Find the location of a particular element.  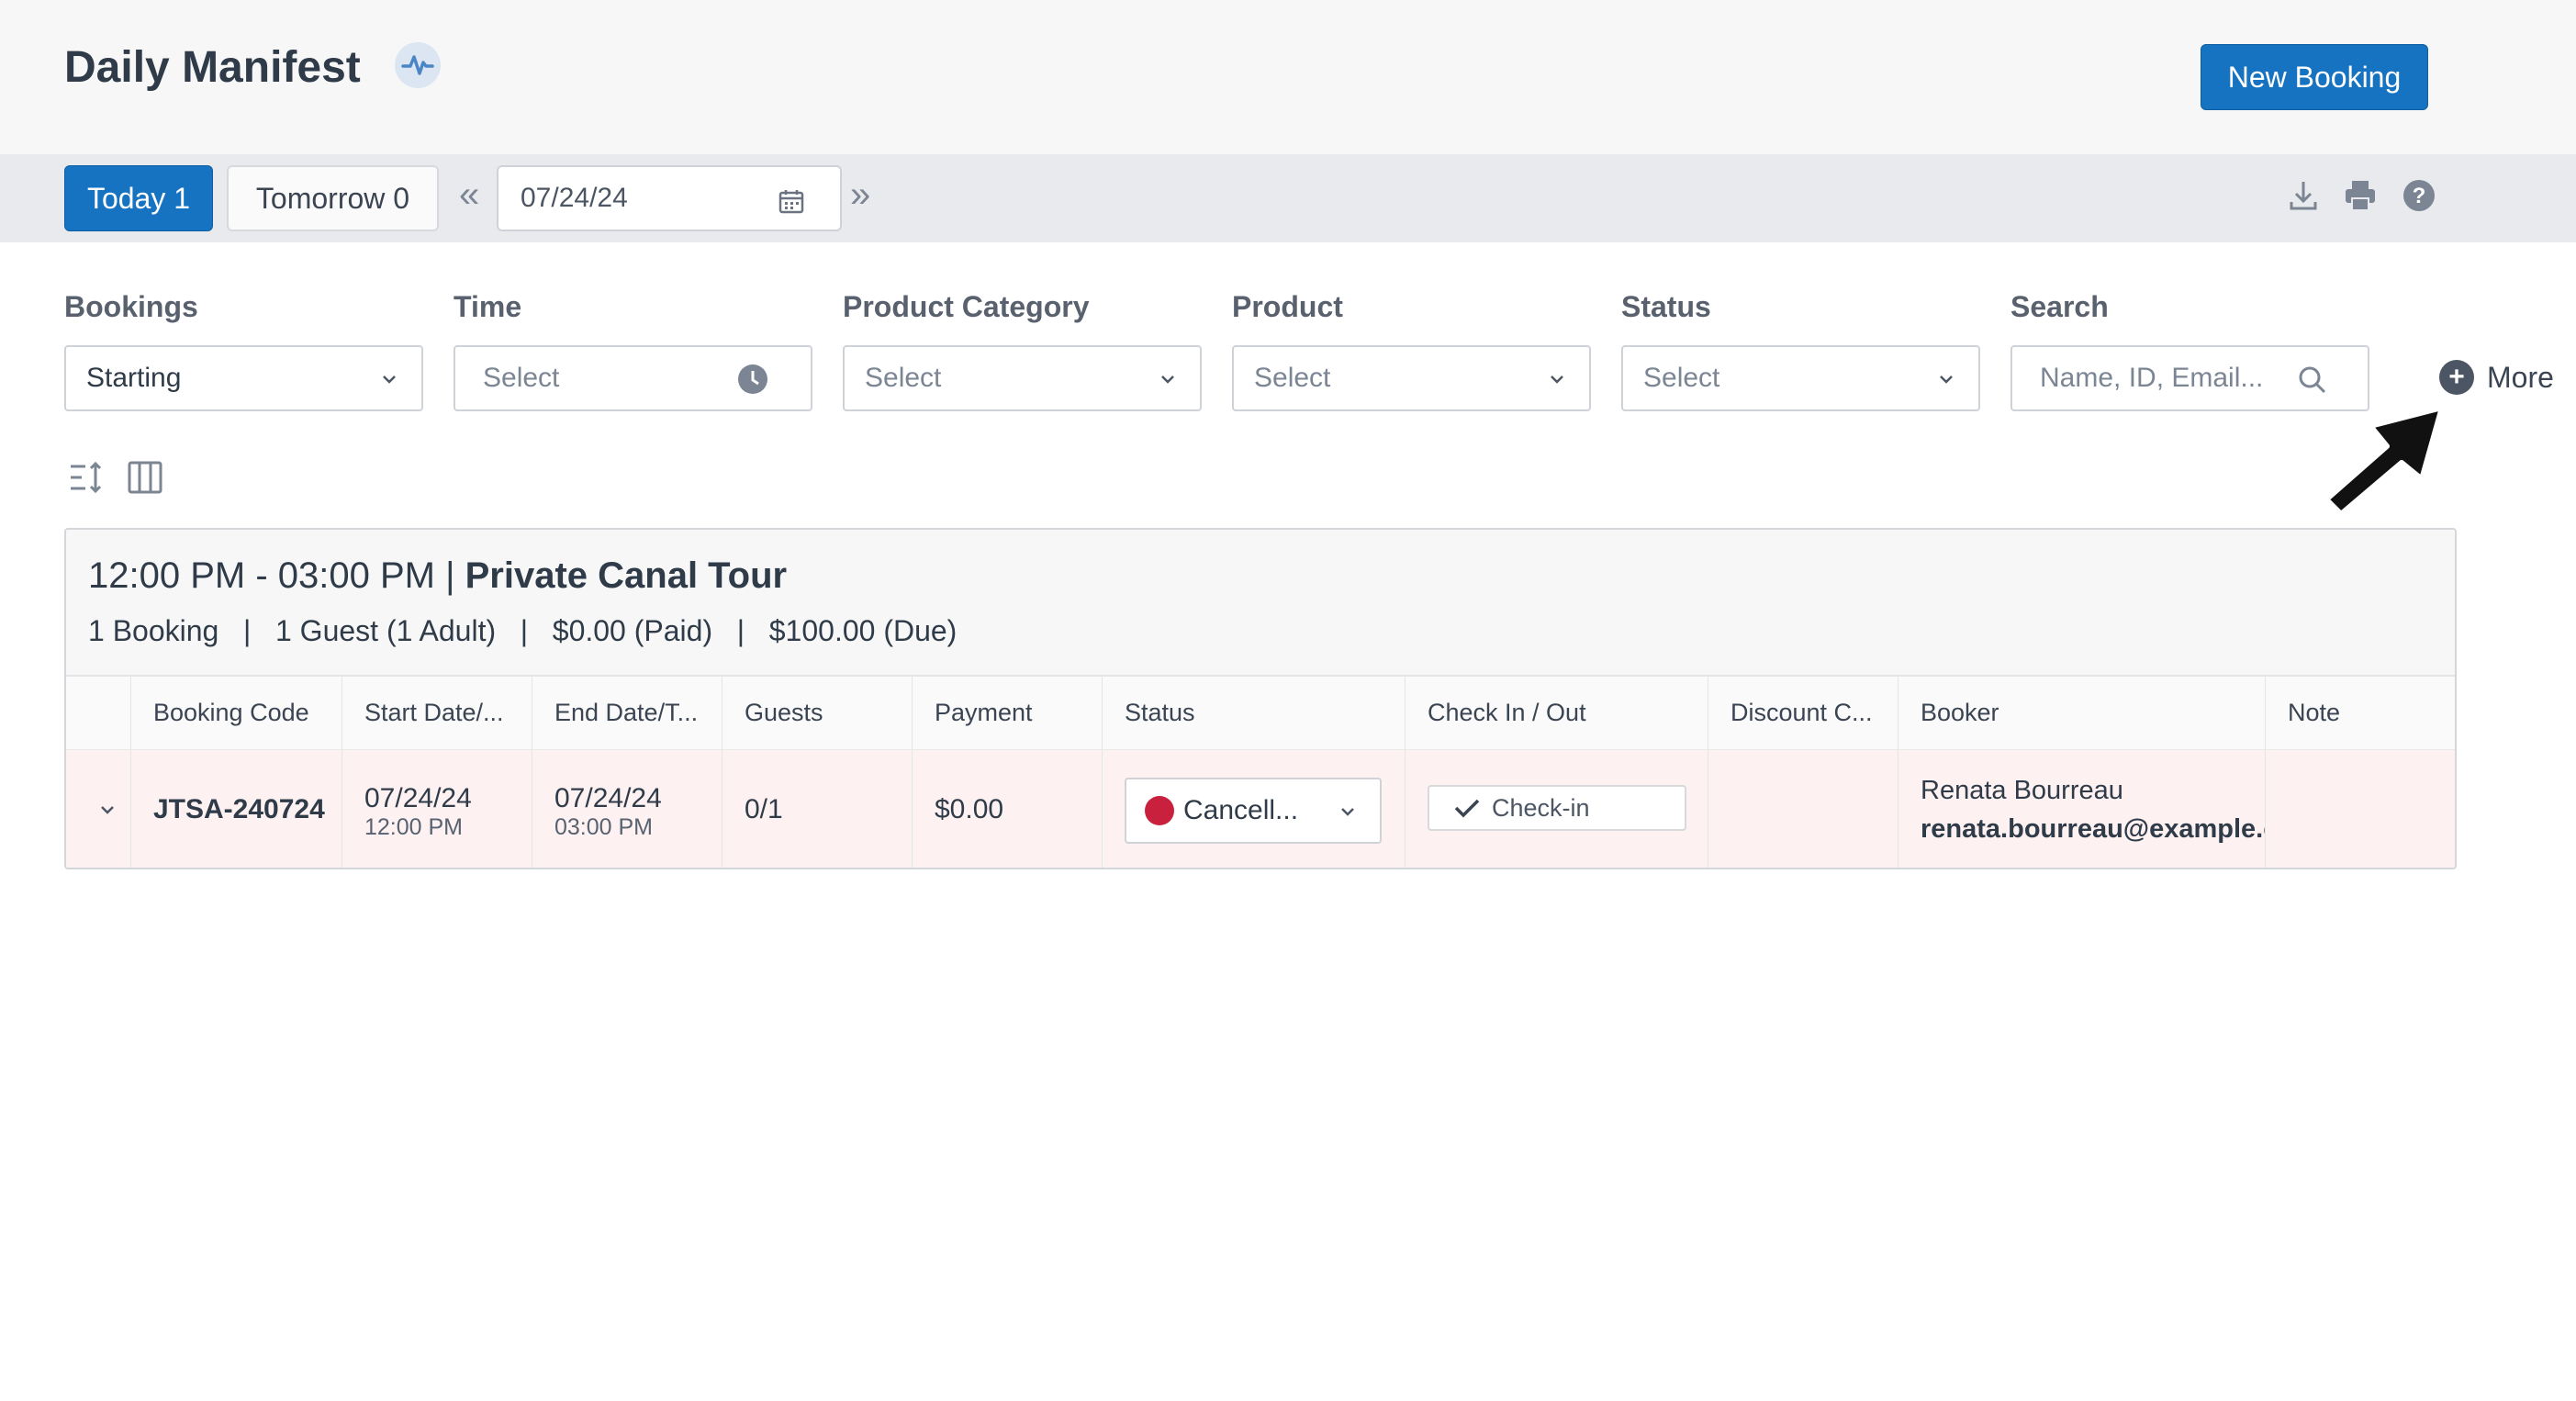

status-dot-icon is located at coordinates (1159, 810).